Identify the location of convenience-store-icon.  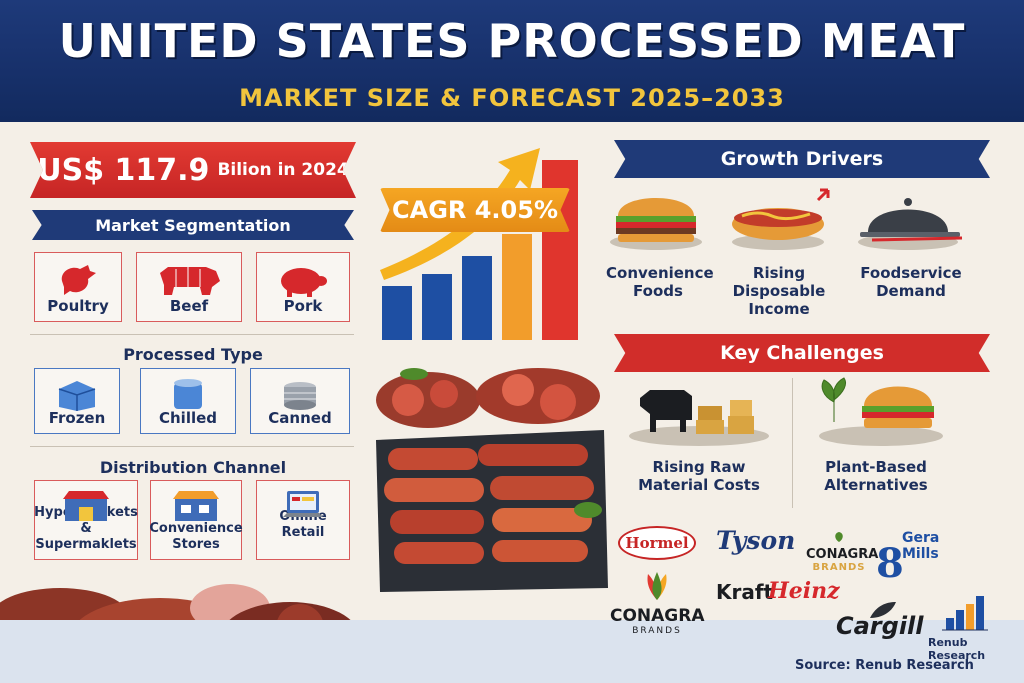
(196, 506).